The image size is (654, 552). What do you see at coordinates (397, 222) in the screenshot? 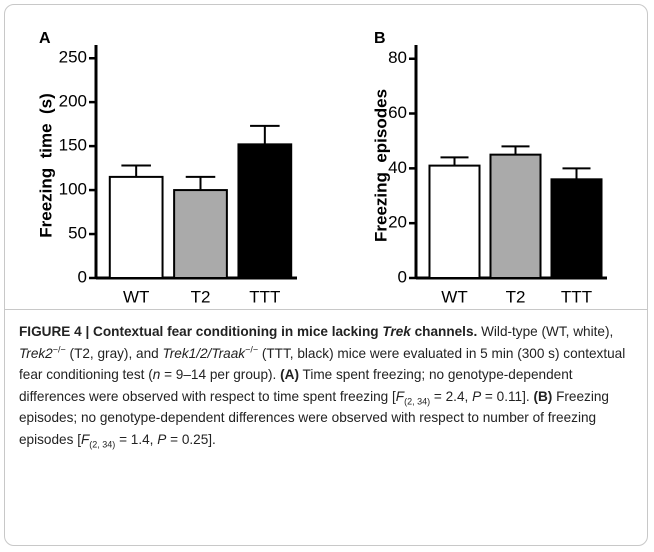
I see `y-tick-label: 20` at bounding box center [397, 222].